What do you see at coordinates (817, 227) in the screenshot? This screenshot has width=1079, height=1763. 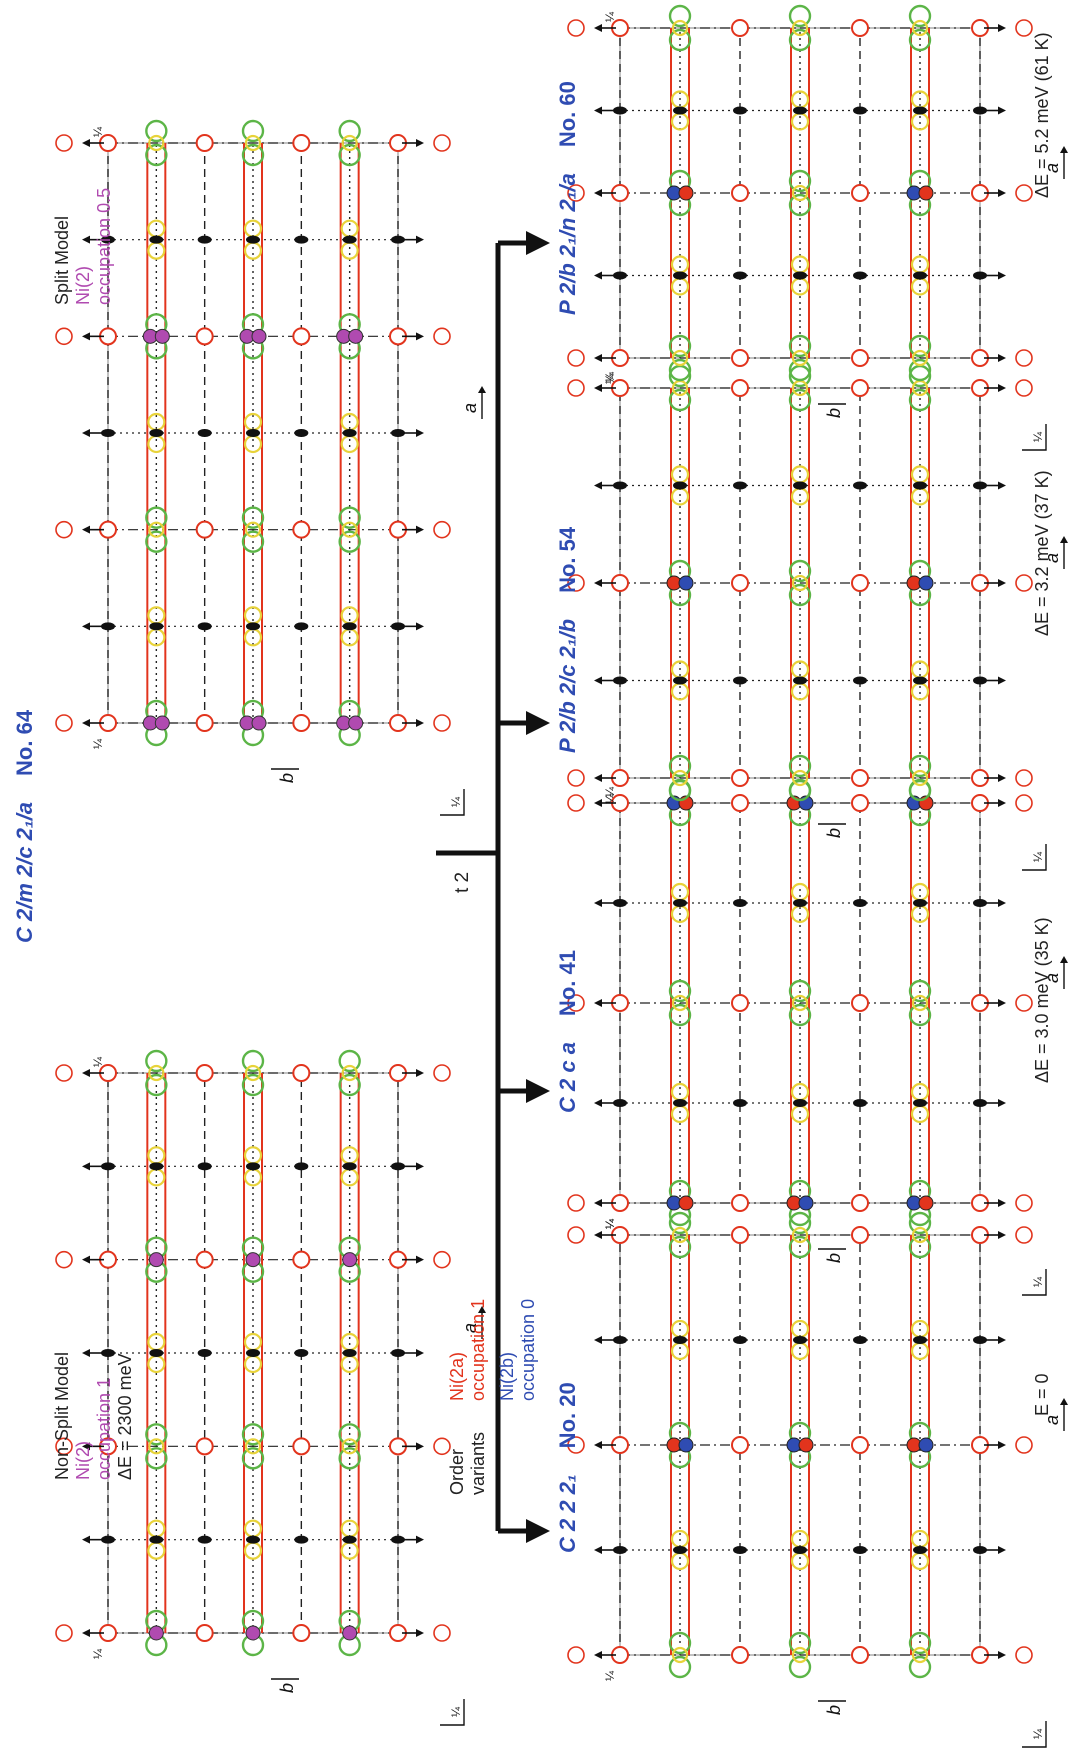 I see `variant-diagram-4: a b ¼ ¼ ¼` at bounding box center [817, 227].